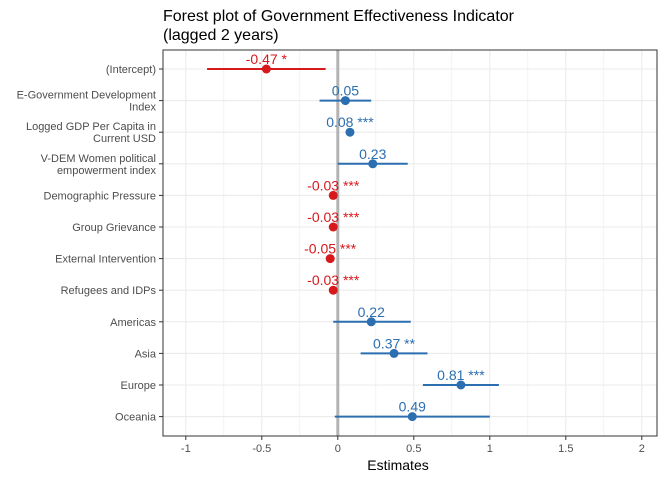  Describe the element at coordinates (86, 96) in the screenshot. I see `y-tick-label: E-Government Development` at that location.